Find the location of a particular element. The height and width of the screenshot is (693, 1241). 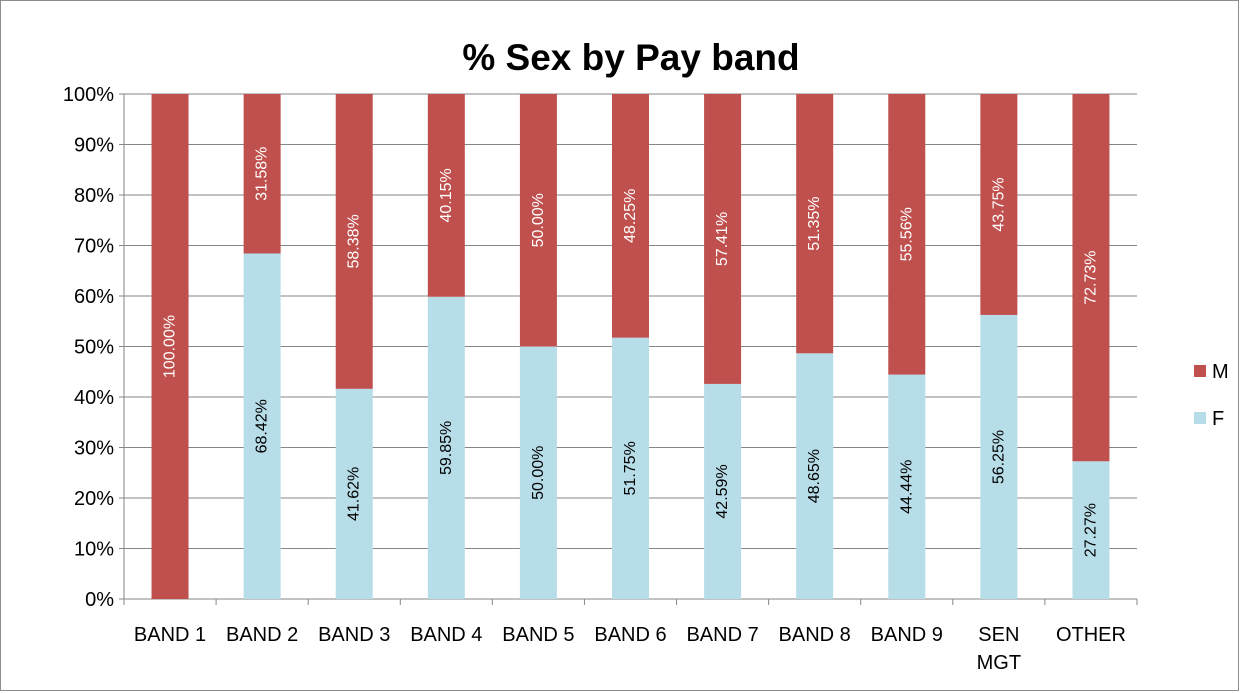

x-tick-label: BAND 6 is located at coordinates (630, 635).